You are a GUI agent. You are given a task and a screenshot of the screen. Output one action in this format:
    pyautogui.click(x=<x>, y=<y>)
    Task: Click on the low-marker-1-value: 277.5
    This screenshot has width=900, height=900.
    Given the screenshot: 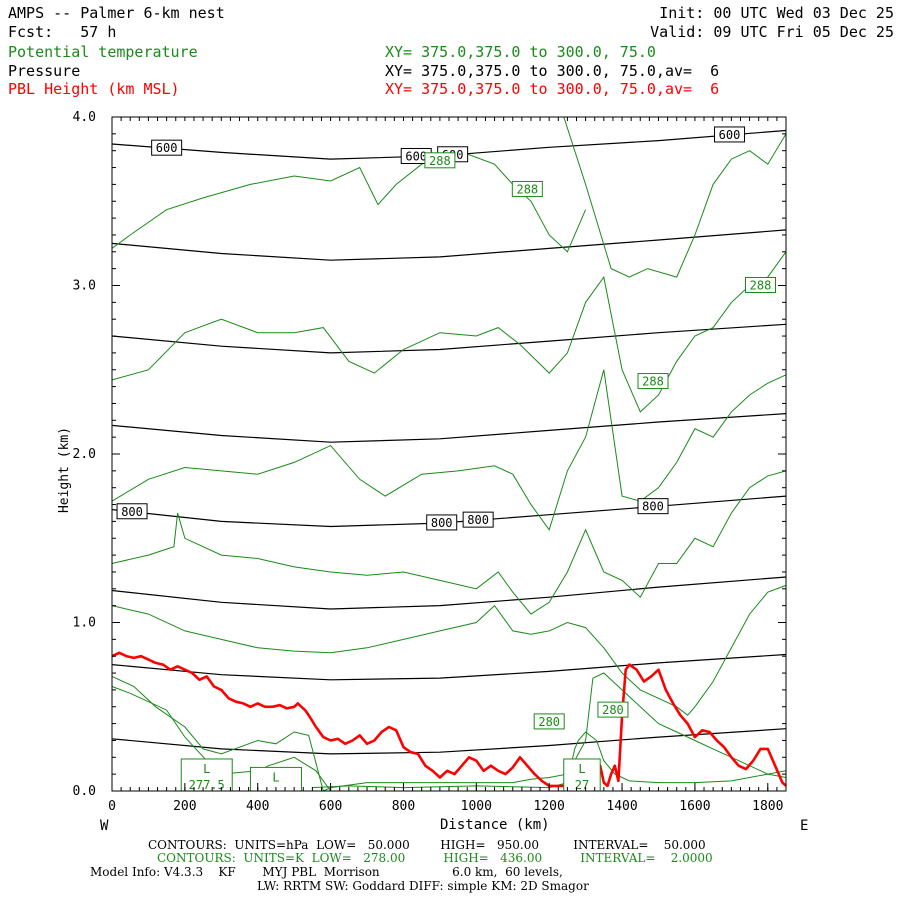 What is the action you would take?
    pyautogui.click(x=207, y=785)
    